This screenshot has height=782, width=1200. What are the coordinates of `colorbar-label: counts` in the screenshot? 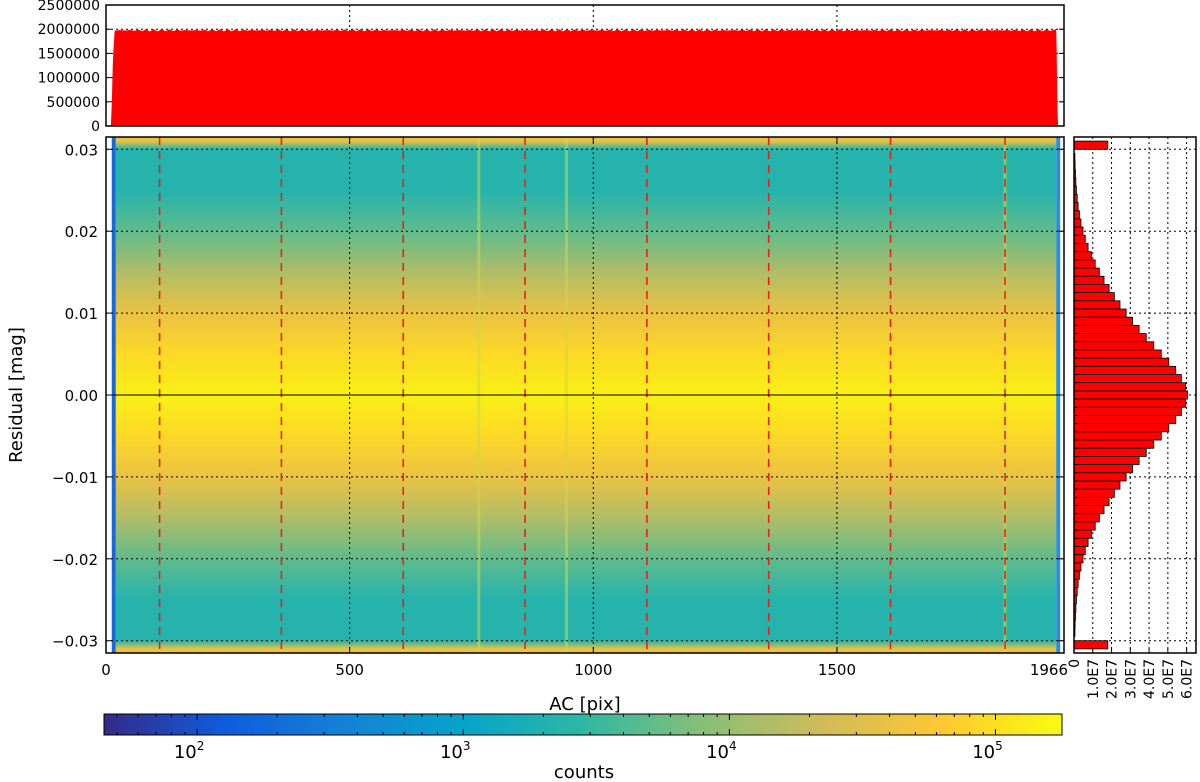 It's located at (584, 772).